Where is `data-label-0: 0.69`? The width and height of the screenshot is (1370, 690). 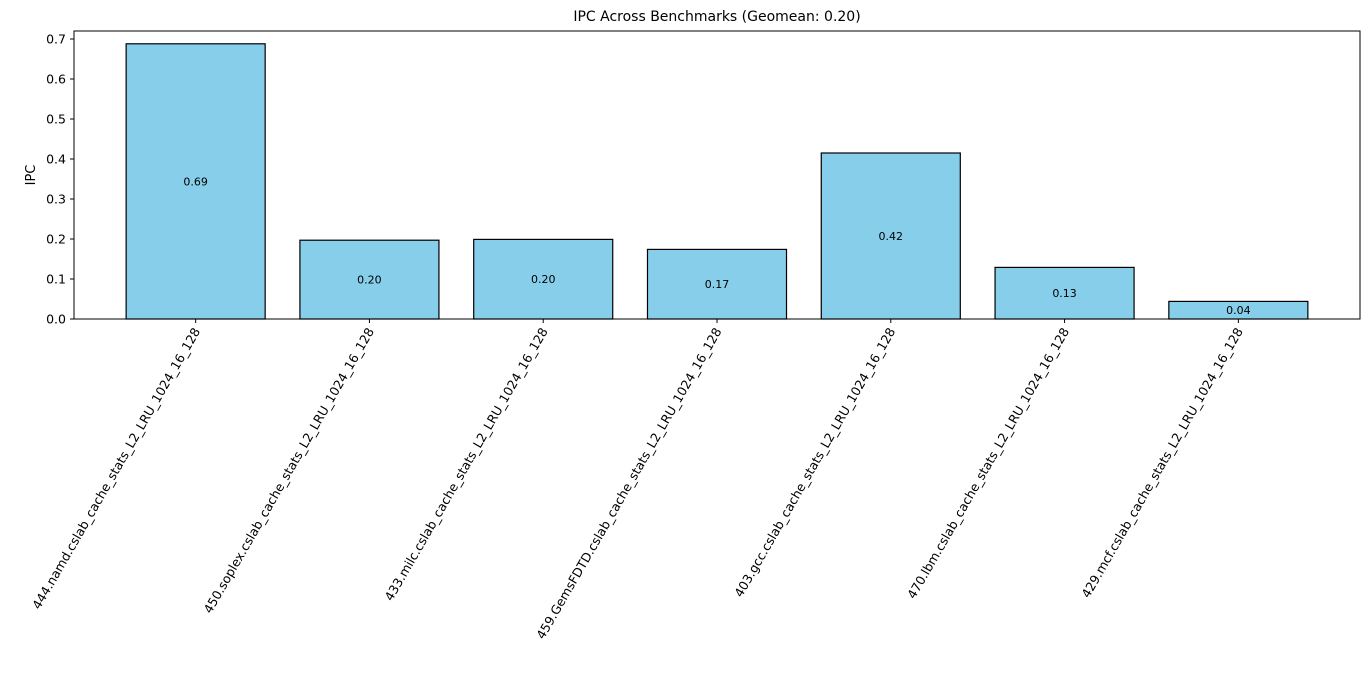 data-label-0: 0.69 is located at coordinates (195, 181).